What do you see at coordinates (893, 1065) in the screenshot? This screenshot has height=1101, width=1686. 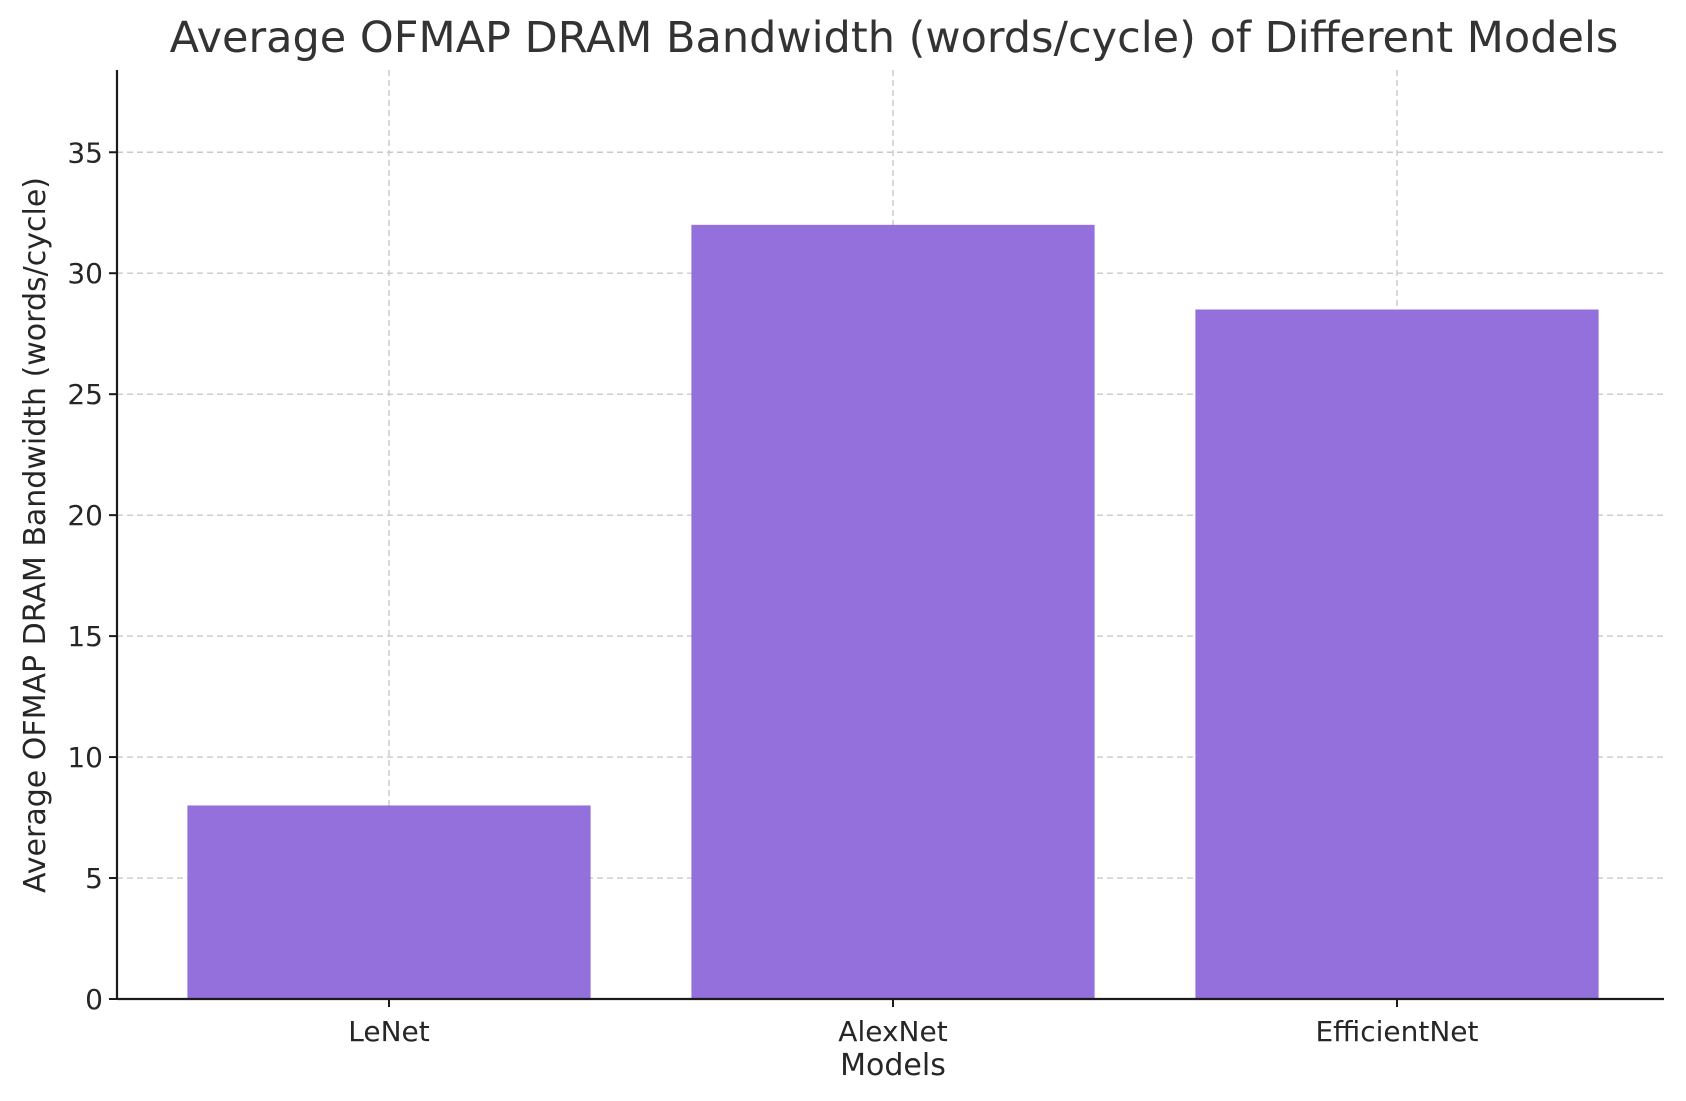 I see `x-axis-label: Models` at bounding box center [893, 1065].